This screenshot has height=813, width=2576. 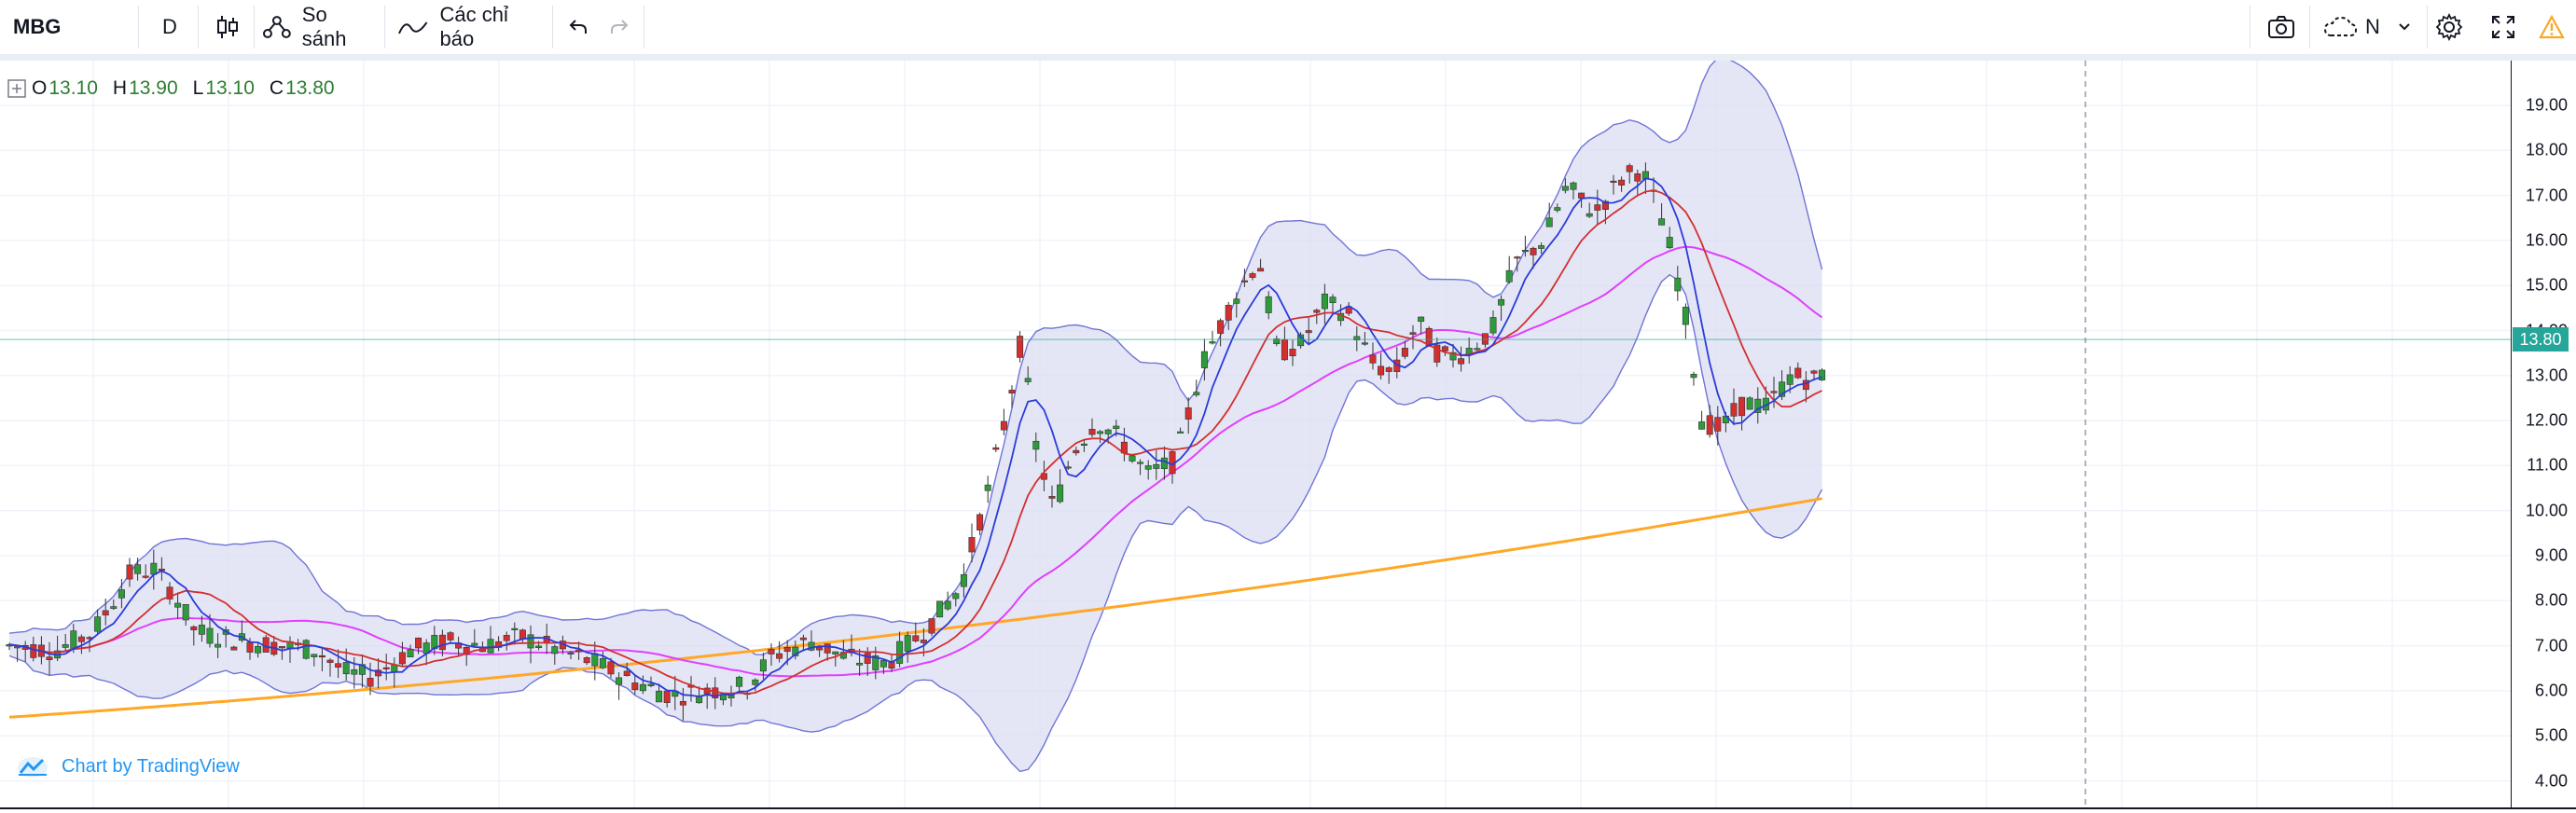 I want to click on screenshot-button, so click(x=2281, y=27).